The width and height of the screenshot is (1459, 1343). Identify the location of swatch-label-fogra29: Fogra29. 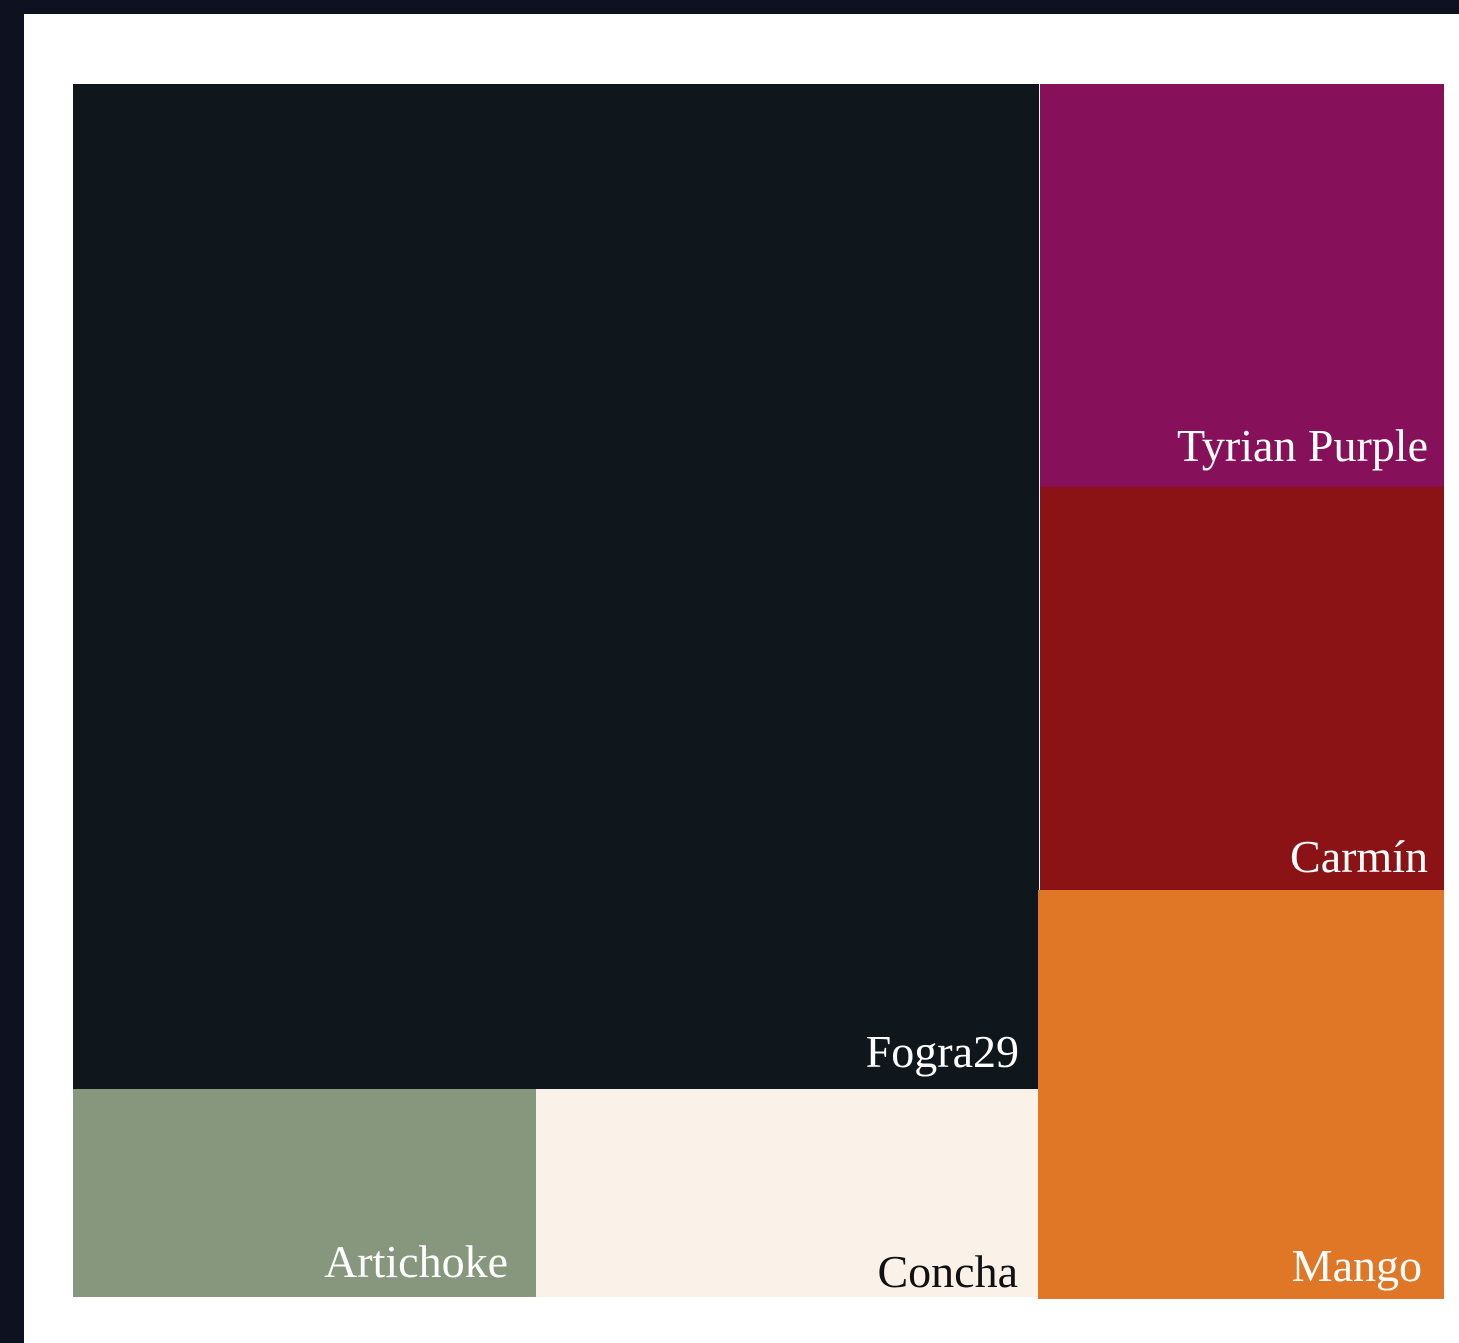
(942, 1051).